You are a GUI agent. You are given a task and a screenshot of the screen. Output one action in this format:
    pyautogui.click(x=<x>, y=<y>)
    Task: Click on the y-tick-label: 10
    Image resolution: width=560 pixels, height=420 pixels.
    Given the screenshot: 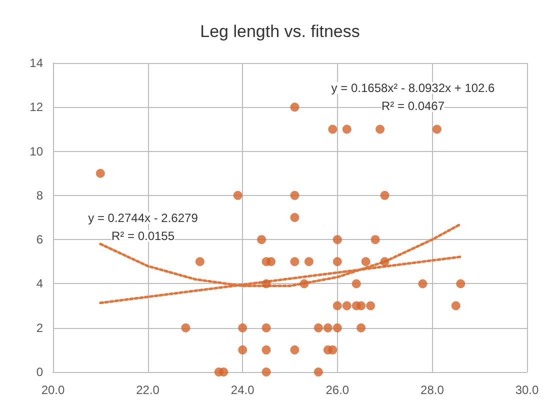 What is the action you would take?
    pyautogui.click(x=37, y=151)
    